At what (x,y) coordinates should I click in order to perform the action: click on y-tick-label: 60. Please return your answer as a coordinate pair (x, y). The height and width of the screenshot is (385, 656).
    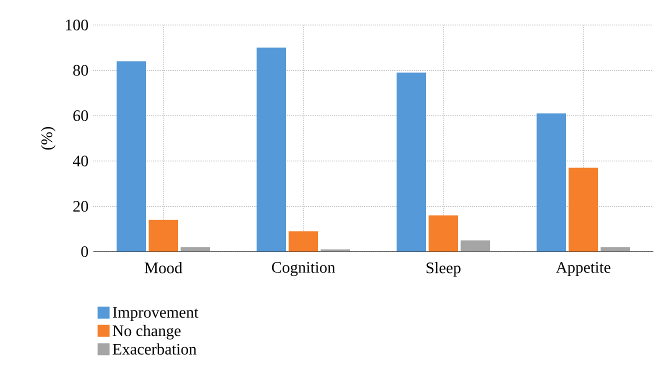
    Looking at the image, I should click on (80, 116).